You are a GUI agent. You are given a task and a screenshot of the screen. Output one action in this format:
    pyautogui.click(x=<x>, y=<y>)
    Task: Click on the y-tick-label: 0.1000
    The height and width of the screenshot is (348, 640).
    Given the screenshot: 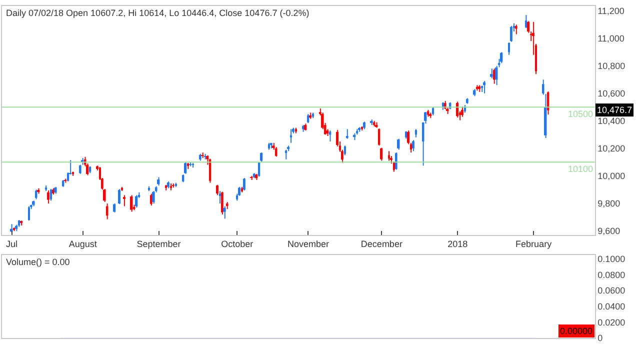 What is the action you would take?
    pyautogui.click(x=612, y=259)
    